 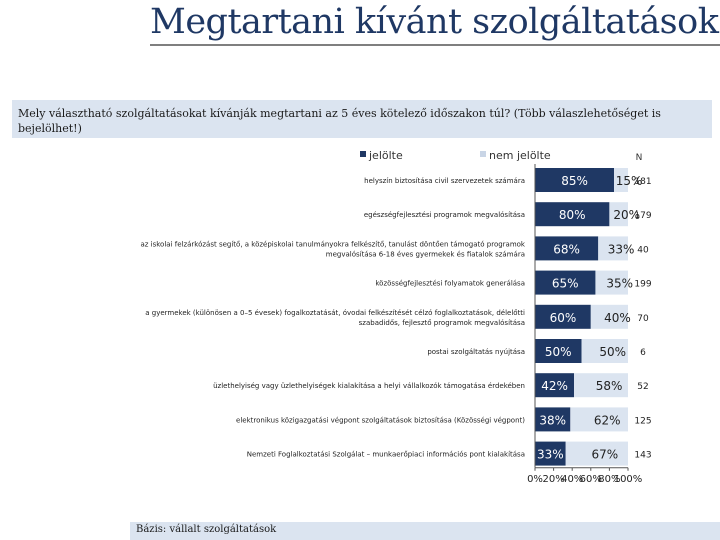 What do you see at coordinates (626, 215) in the screenshot?
I see `data-label-nem-jelolte: 20%` at bounding box center [626, 215].